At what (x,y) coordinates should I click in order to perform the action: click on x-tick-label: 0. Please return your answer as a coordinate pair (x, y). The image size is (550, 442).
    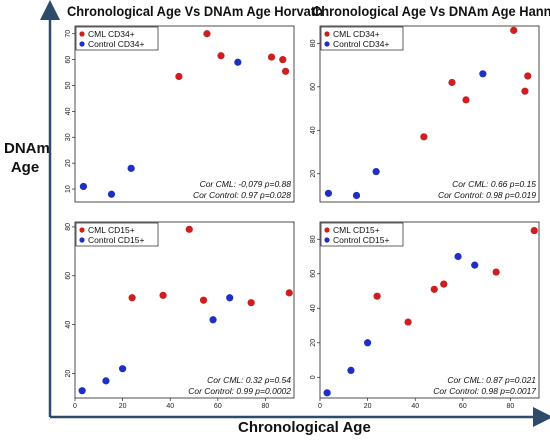
    Looking at the image, I should click on (75, 406).